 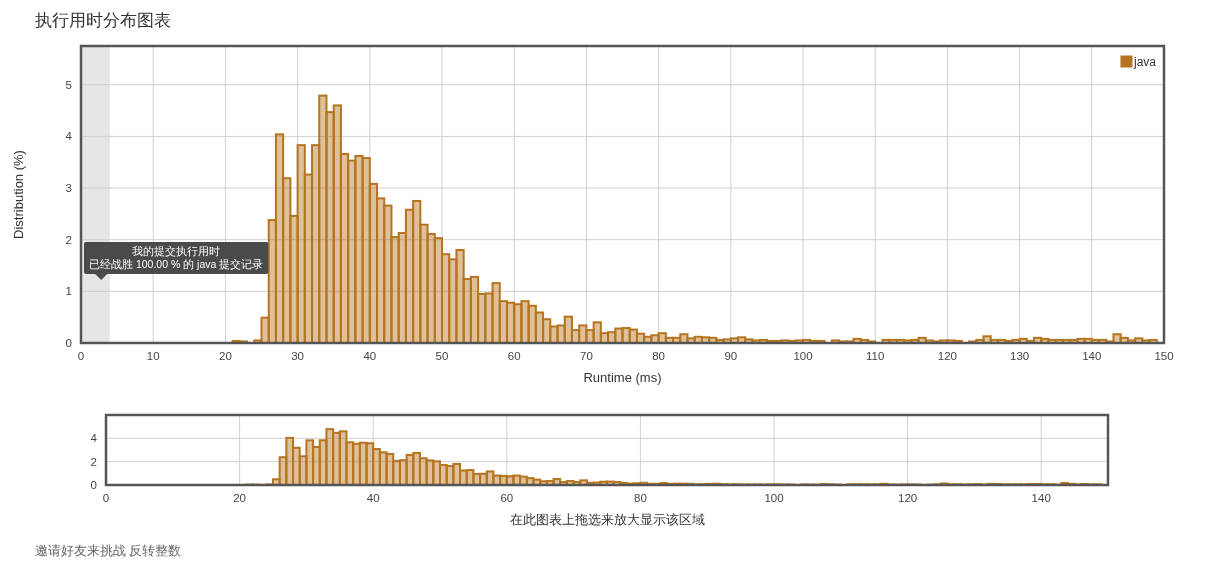 I want to click on annotation: 我的提交执行用时, so click(x=176, y=251).